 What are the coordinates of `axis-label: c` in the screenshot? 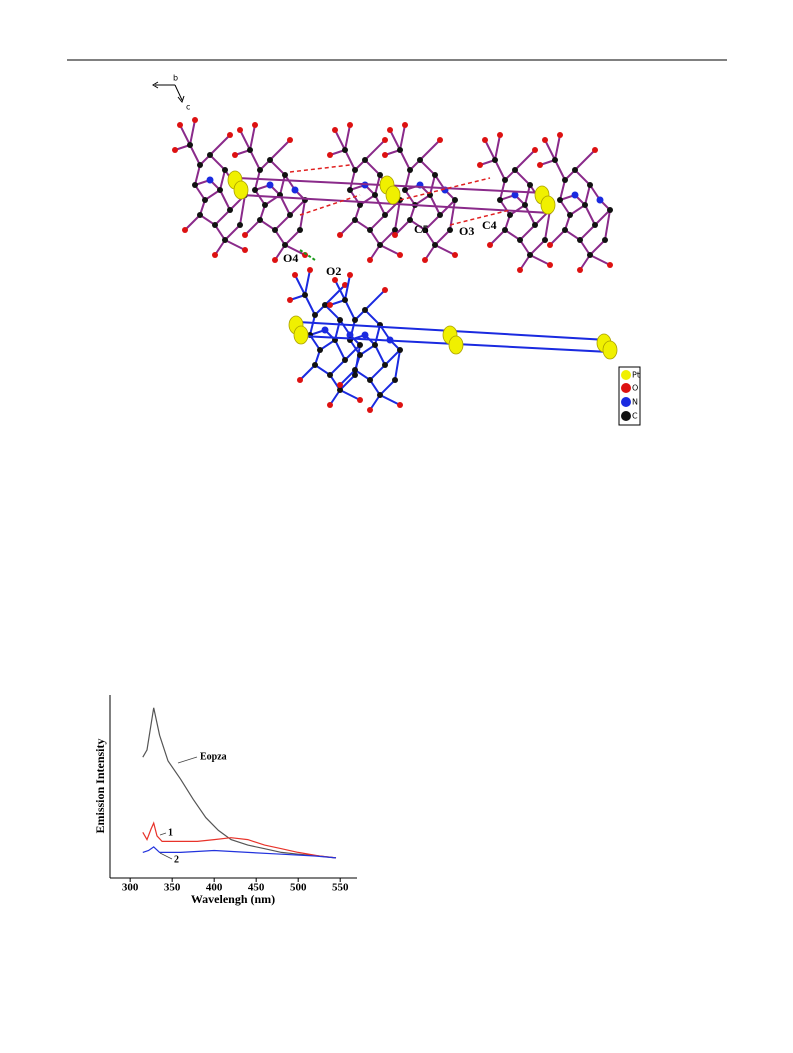 It's located at (188, 107).